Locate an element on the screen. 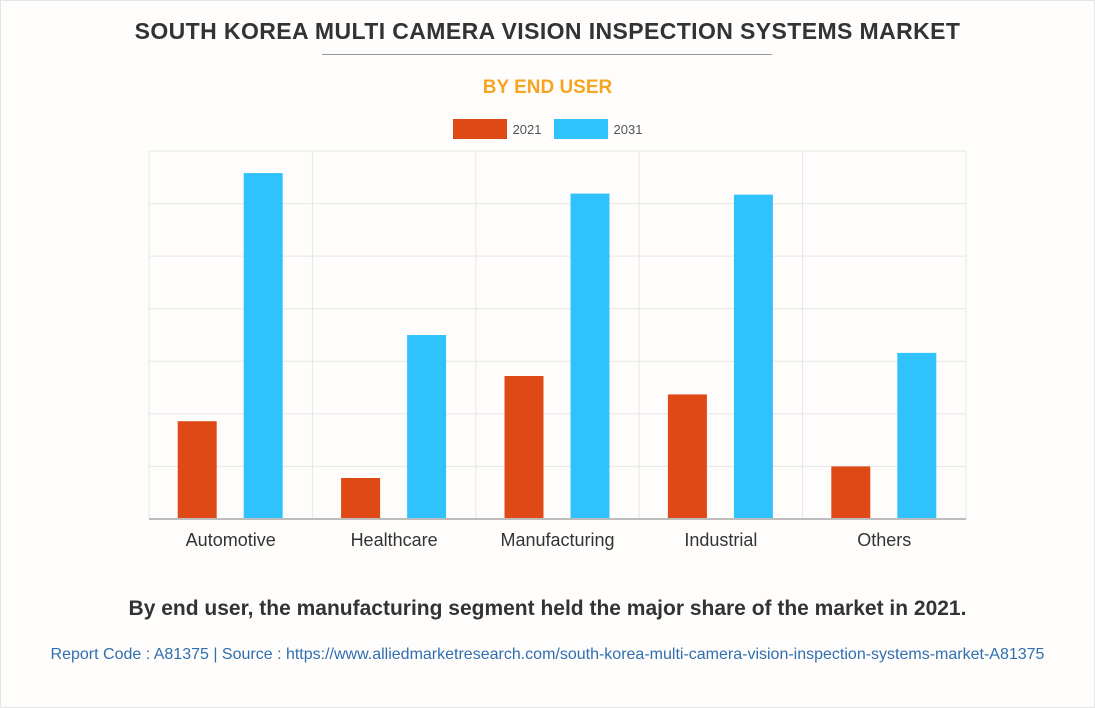  chart-subtitle: BY END USER is located at coordinates (547, 87).